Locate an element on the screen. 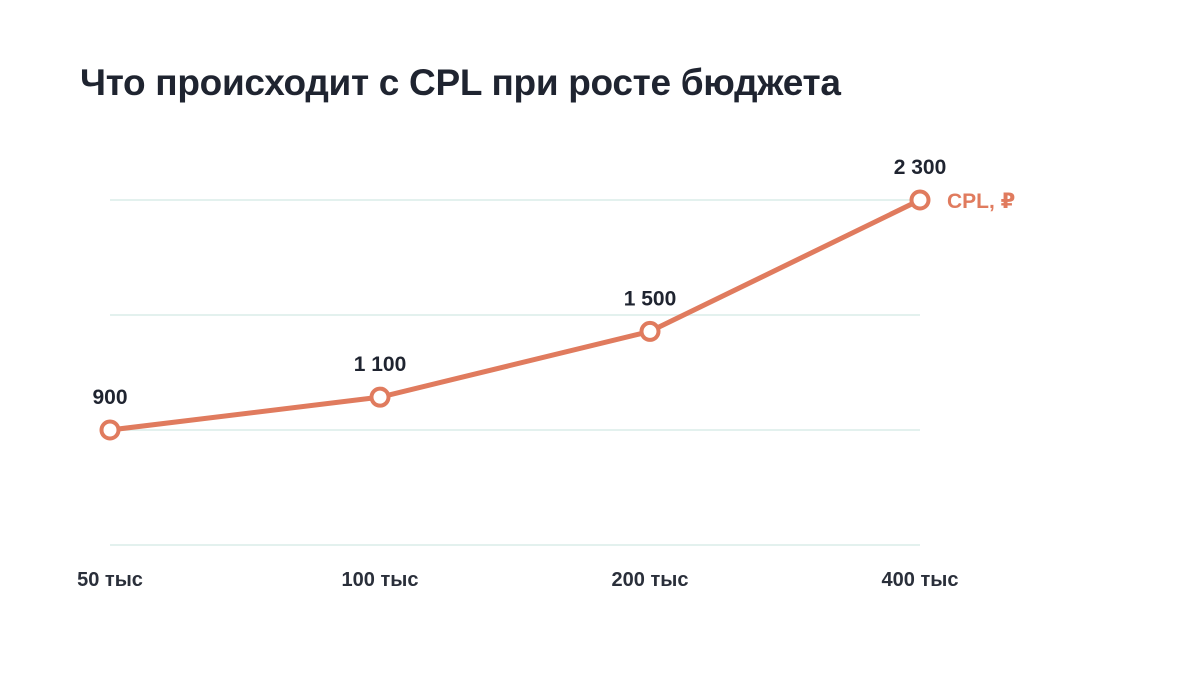 Image resolution: width=1200 pixels, height=675 pixels. data-label: 2 300 is located at coordinates (920, 167).